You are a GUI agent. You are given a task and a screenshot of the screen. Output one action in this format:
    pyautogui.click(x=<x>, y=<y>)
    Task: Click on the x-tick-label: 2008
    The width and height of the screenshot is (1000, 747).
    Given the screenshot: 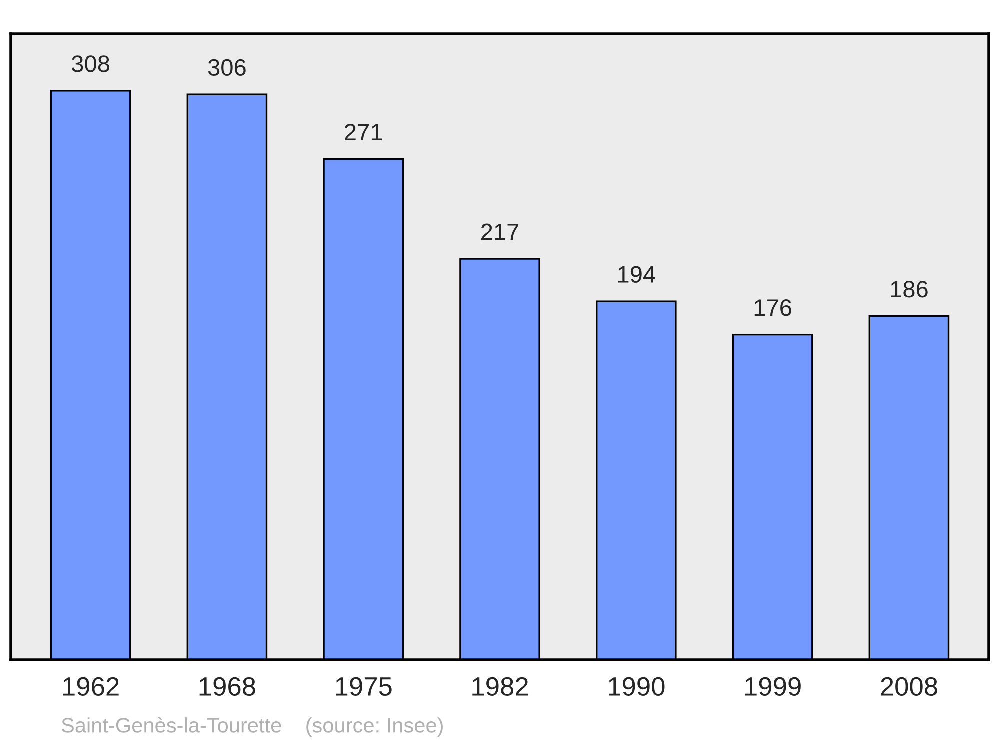 What is the action you would take?
    pyautogui.click(x=909, y=686)
    